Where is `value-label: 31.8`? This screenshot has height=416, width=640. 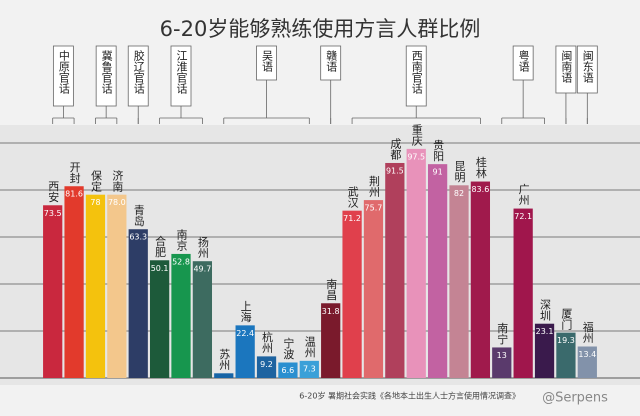
value-label: 31.8 is located at coordinates (331, 311).